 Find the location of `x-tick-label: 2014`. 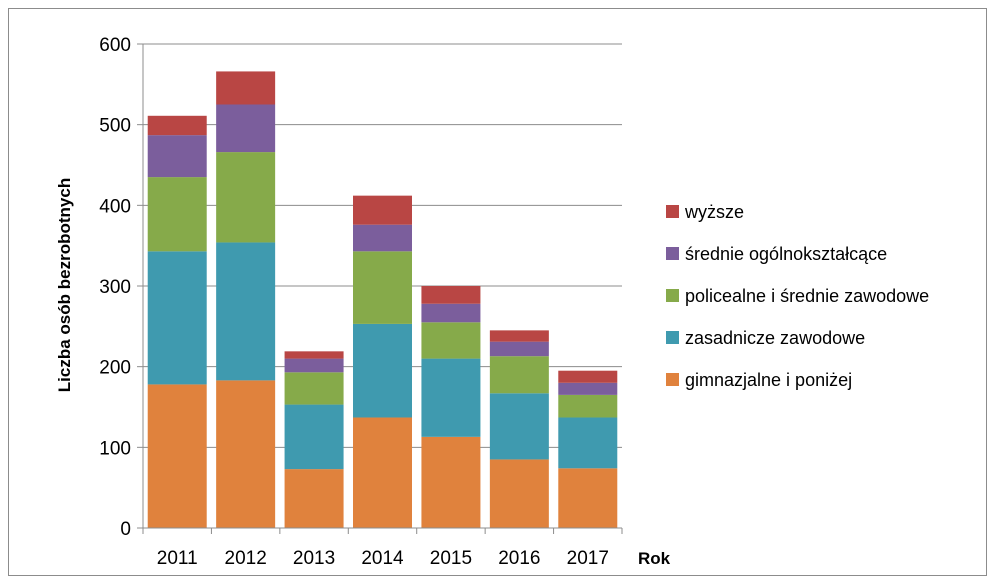

x-tick-label: 2014 is located at coordinates (382, 558).